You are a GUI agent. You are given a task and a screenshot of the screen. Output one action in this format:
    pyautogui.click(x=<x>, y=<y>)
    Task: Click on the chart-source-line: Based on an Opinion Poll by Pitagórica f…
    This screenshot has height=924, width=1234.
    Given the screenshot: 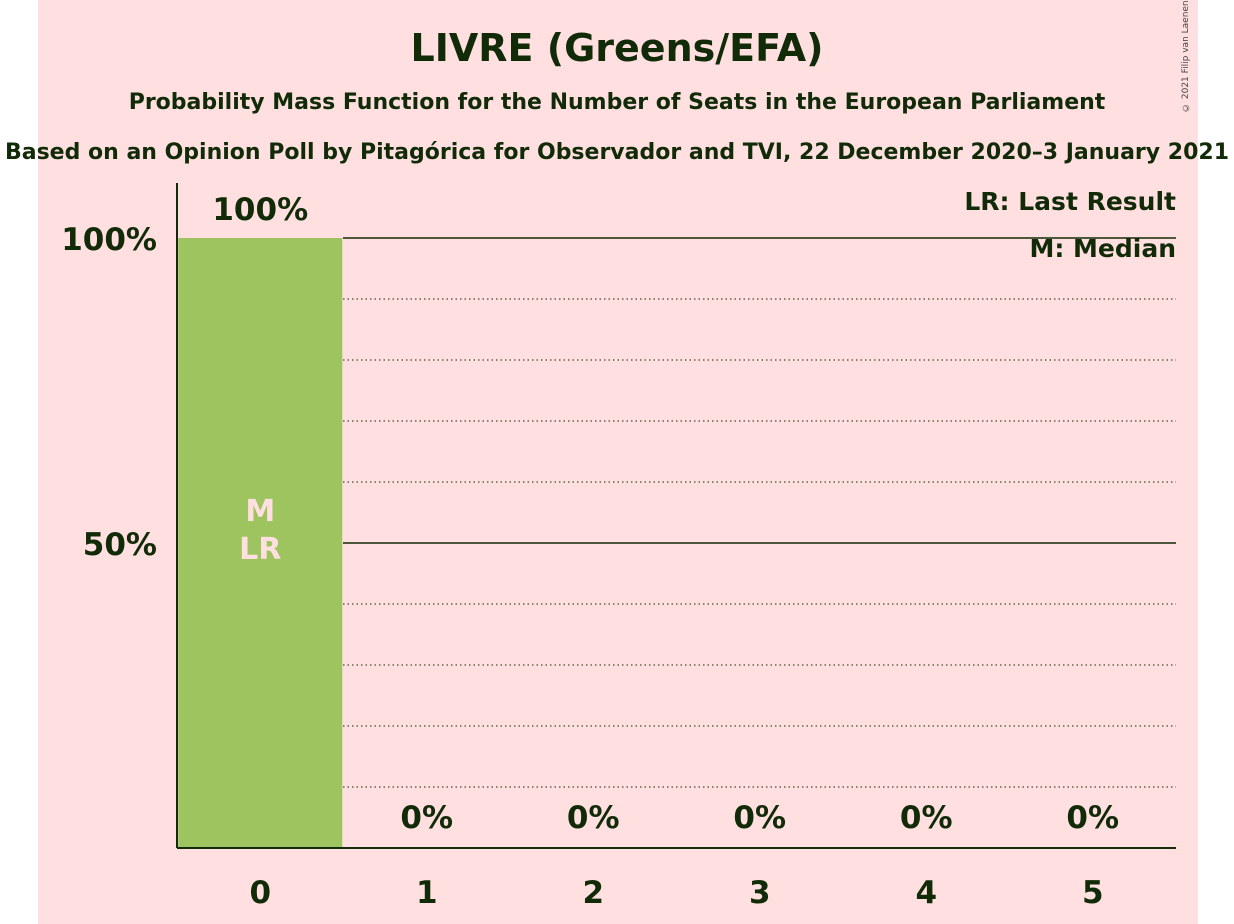 What is the action you would take?
    pyautogui.click(x=617, y=152)
    